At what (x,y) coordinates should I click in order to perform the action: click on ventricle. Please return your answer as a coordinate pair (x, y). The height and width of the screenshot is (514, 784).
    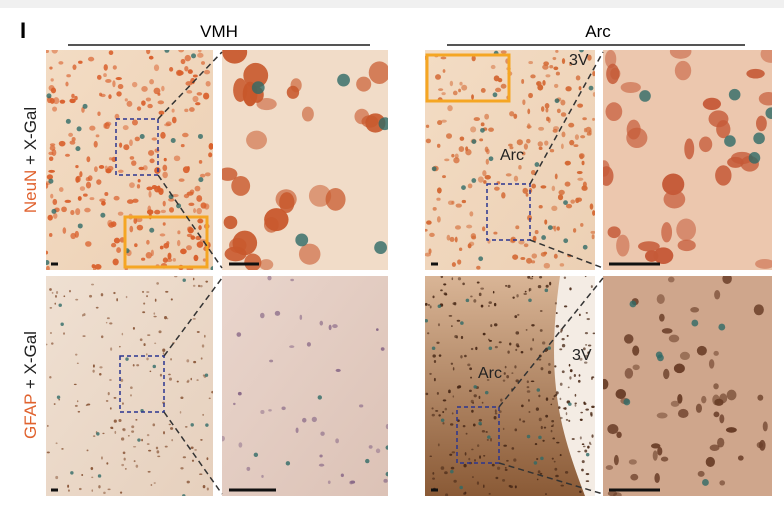
    Looking at the image, I should click on (574, 386).